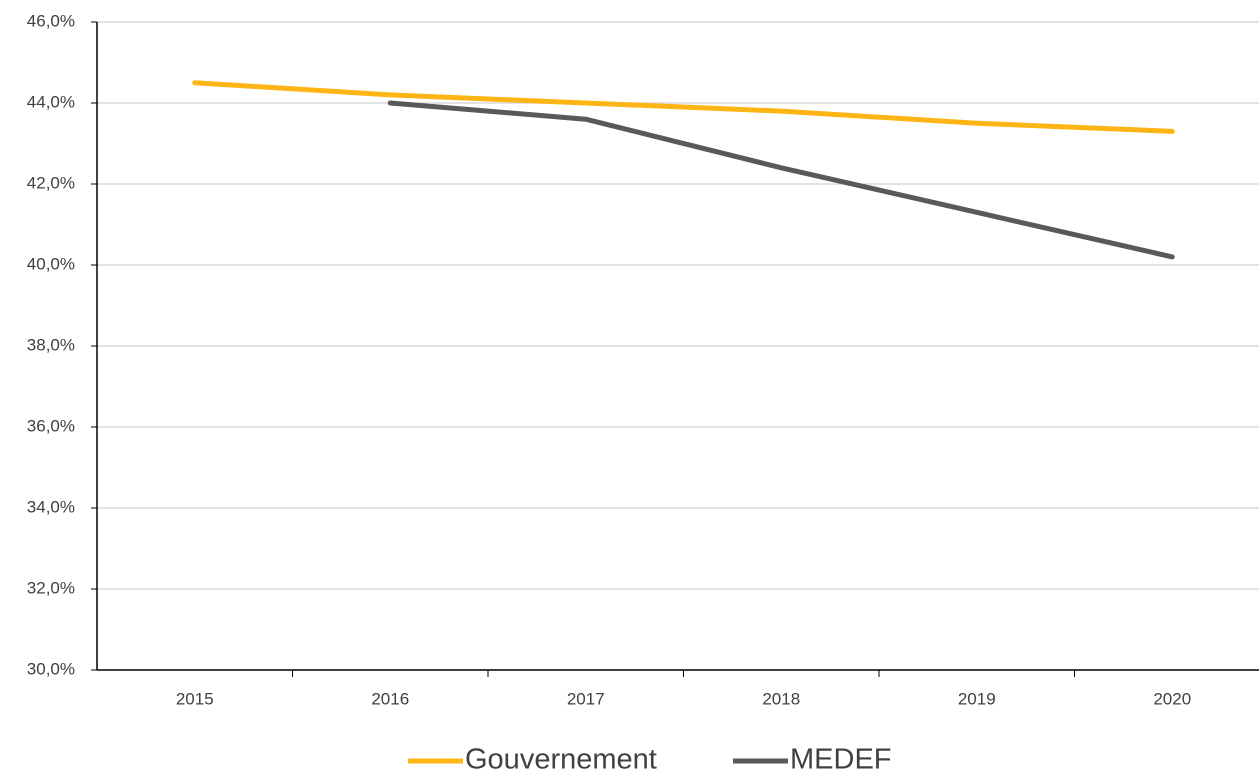  I want to click on x-tick-label: 2015, so click(195, 698).